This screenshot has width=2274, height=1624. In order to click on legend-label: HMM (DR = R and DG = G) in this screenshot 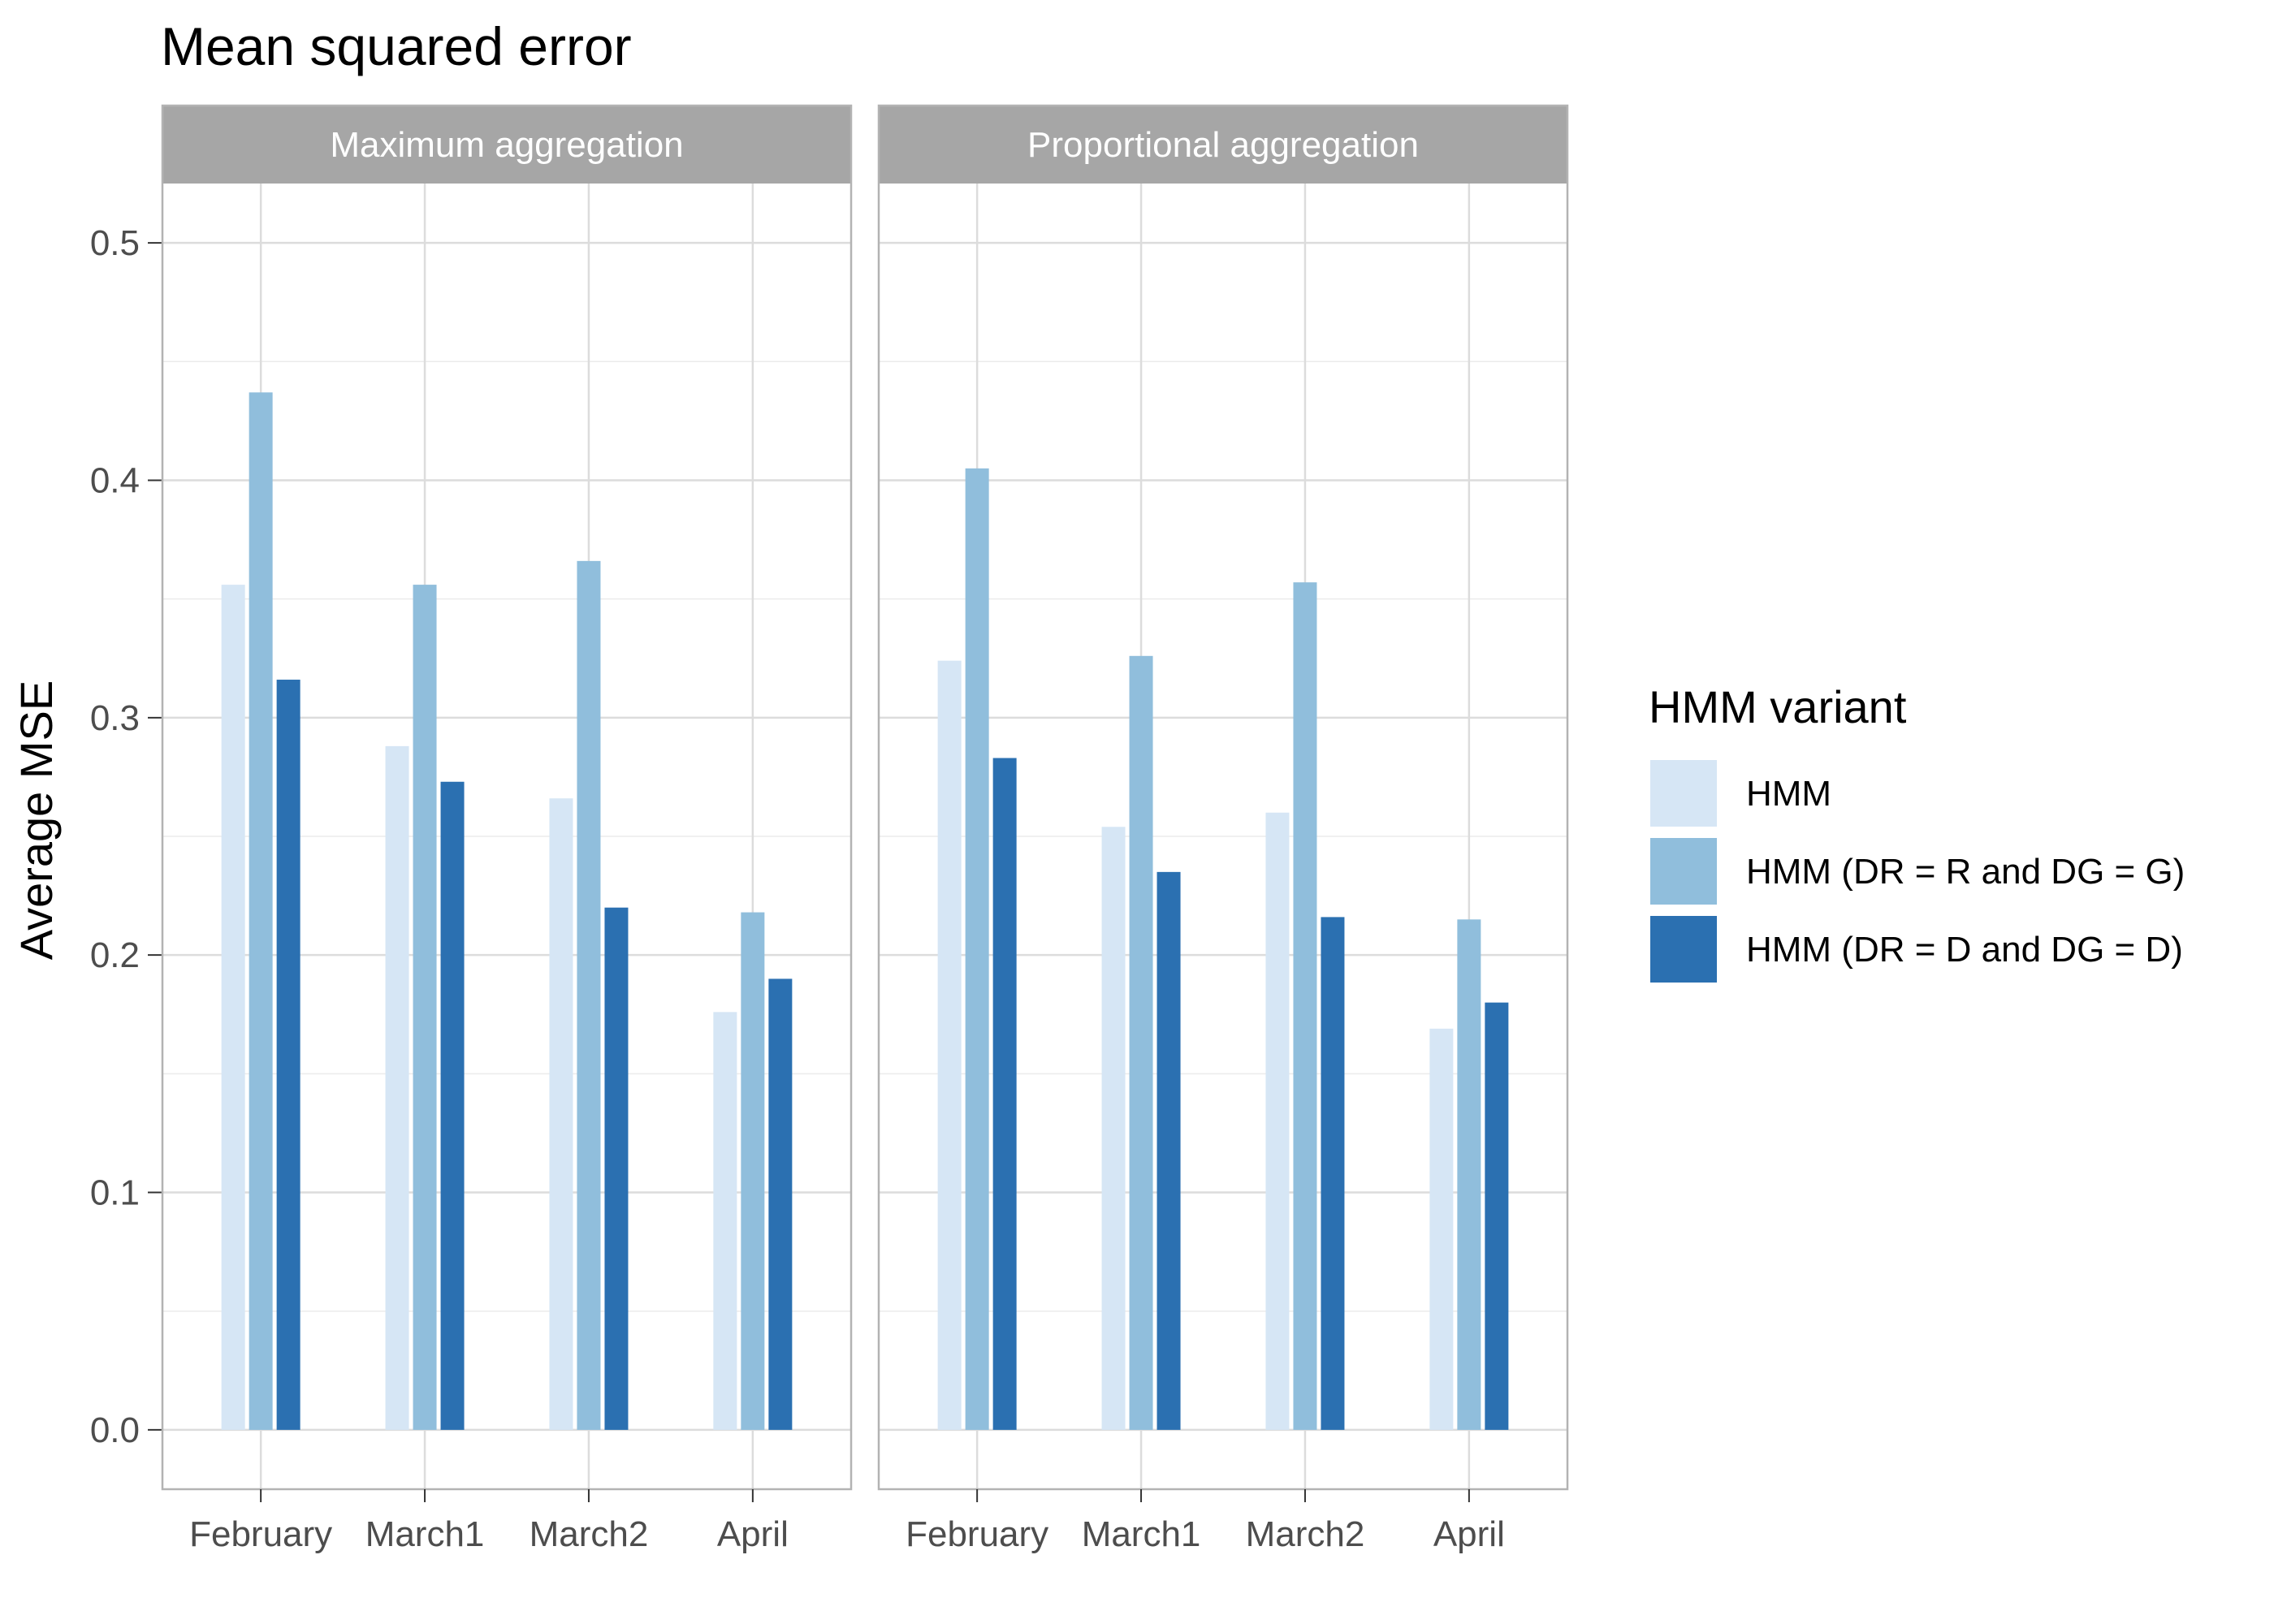, I will do `click(1966, 872)`.